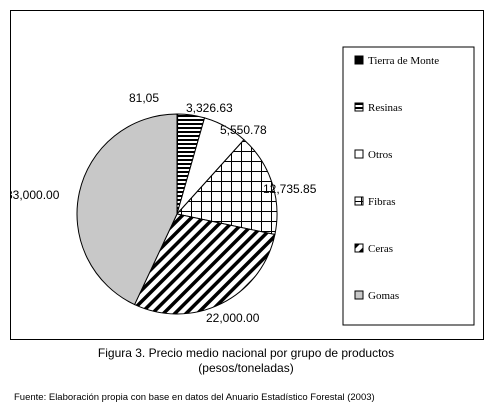 This screenshot has height=409, width=492. I want to click on data-label-otros: 5,550.78, so click(243, 130).